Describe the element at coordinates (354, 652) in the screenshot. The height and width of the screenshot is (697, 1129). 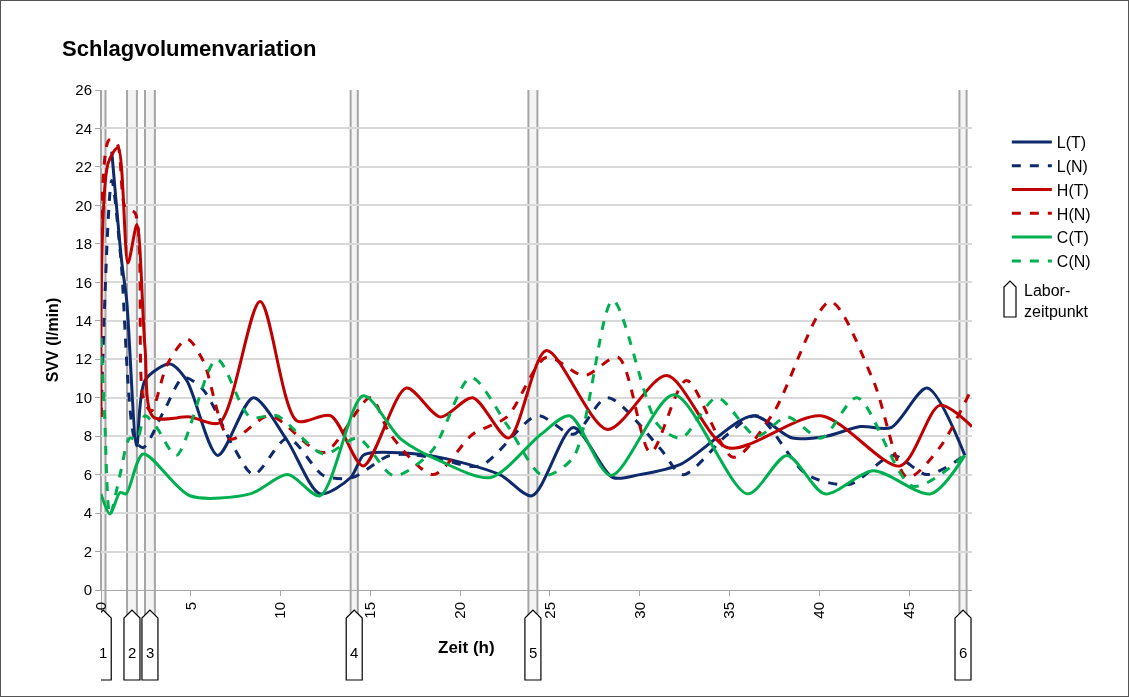
I see `band-label: 4` at that location.